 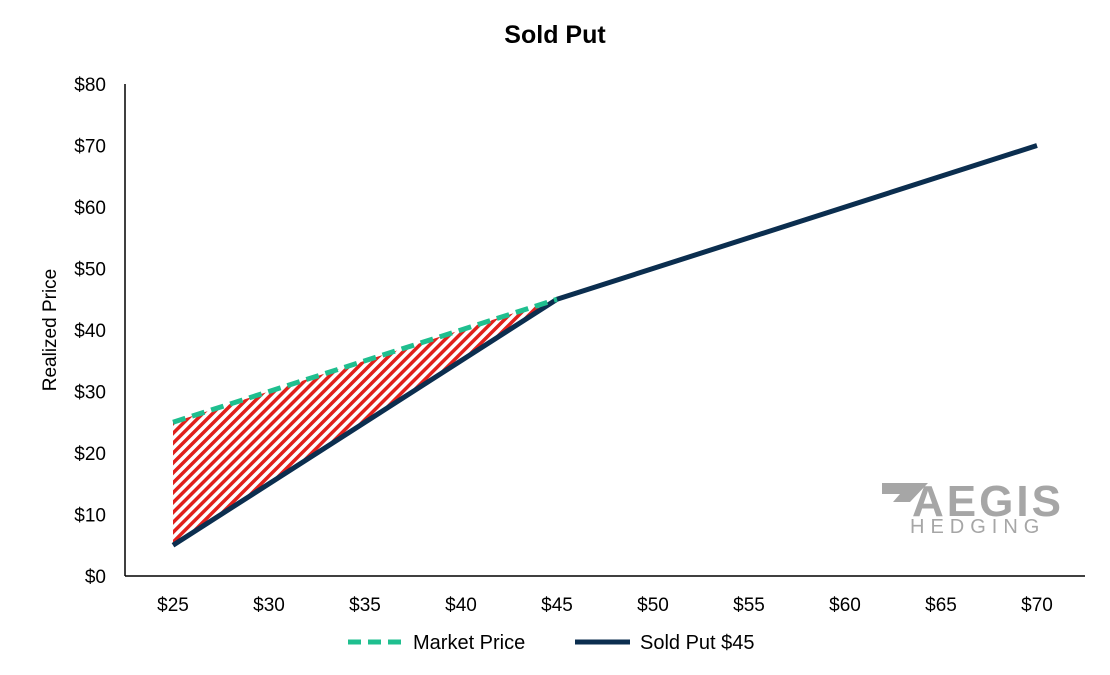 What do you see at coordinates (269, 605) in the screenshot?
I see `x-tick-label: $30` at bounding box center [269, 605].